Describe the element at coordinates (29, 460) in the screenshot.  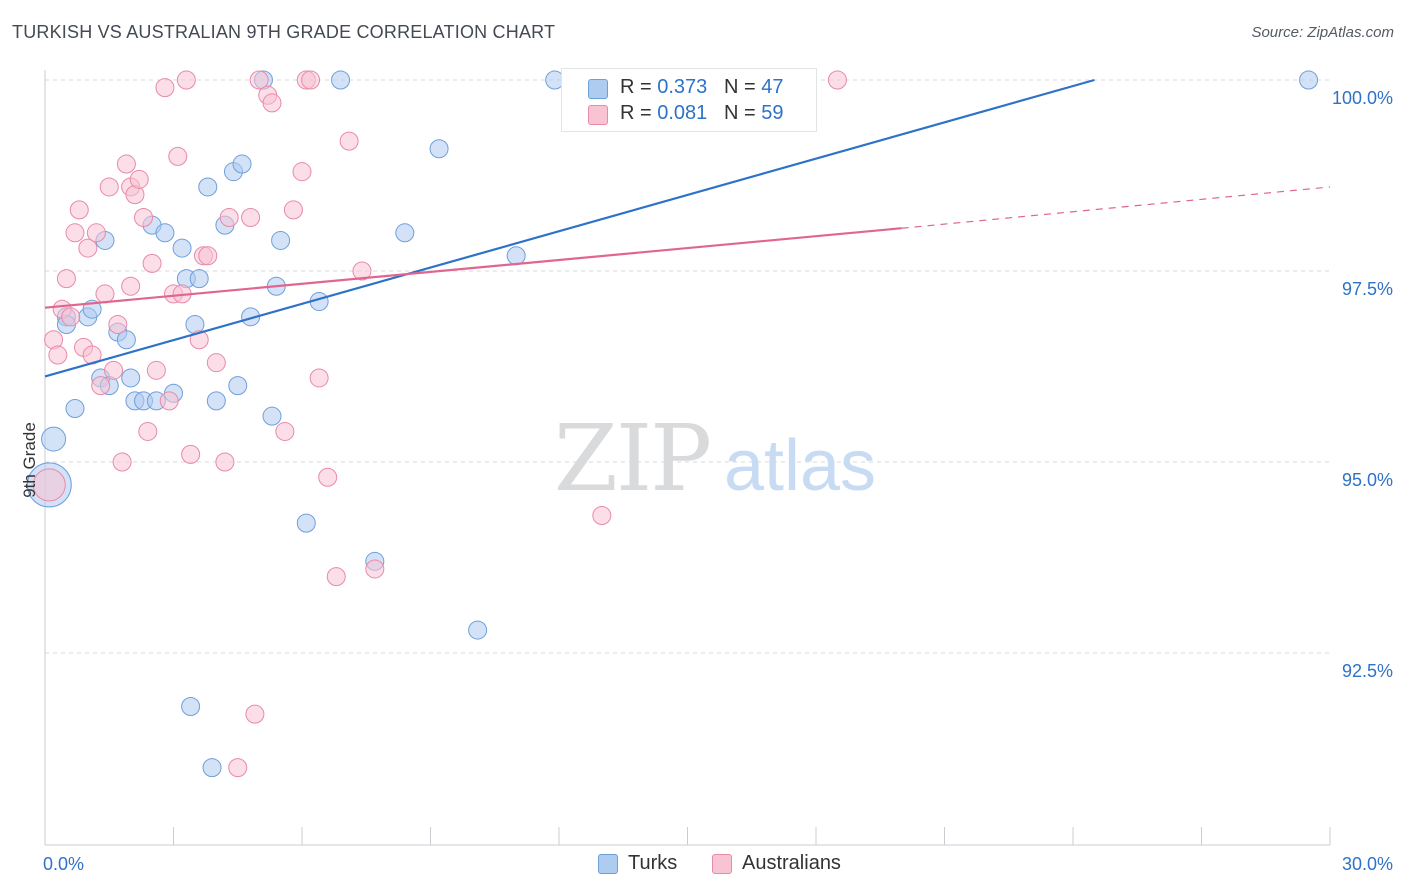
I see `y-axis-label: 9th Grade` at that location.